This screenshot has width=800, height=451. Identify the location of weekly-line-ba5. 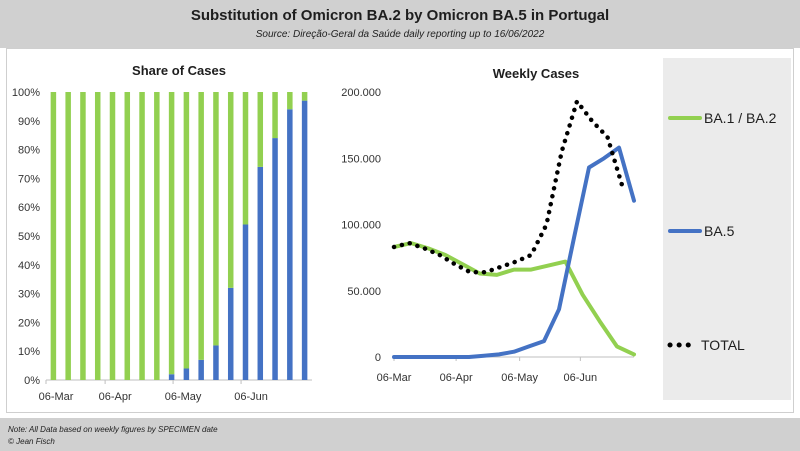
(514, 252).